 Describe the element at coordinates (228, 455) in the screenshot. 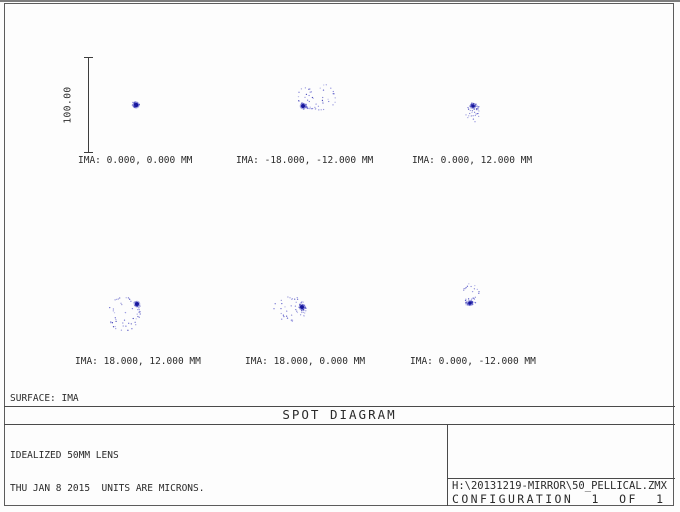

I see `lens-title-row: IDEALIZED 50MM LENS` at that location.